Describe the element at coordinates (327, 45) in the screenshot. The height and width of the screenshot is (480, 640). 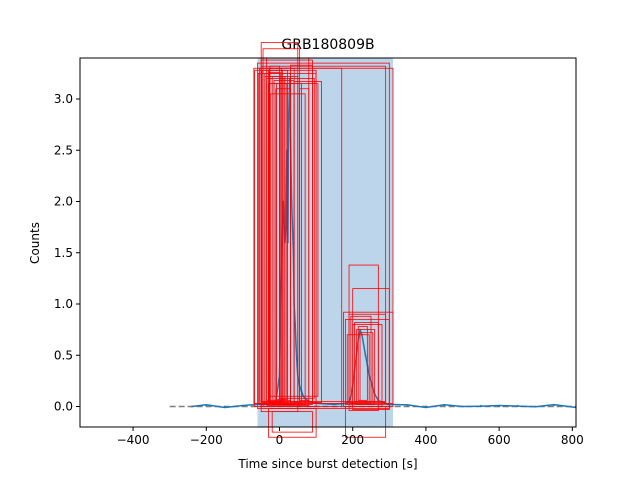
I see `chart-title: GRB180809B` at that location.